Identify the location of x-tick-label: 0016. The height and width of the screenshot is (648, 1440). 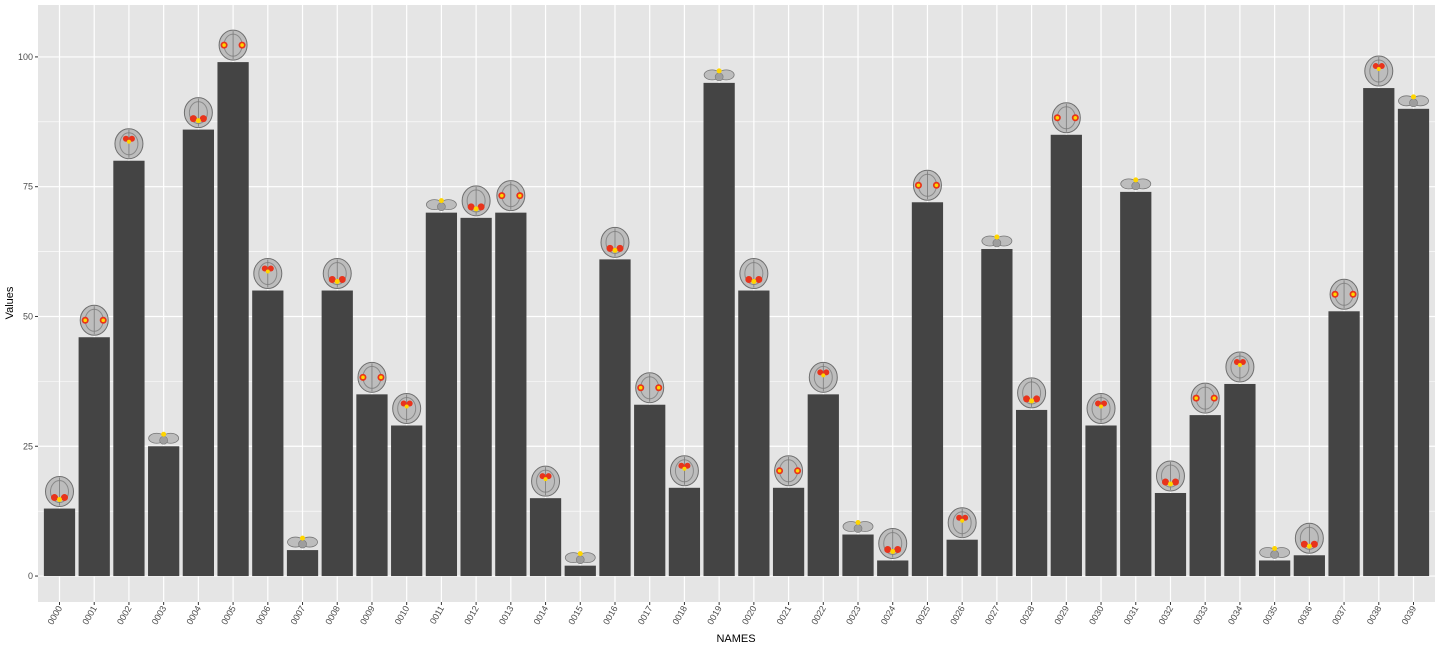
(610, 615).